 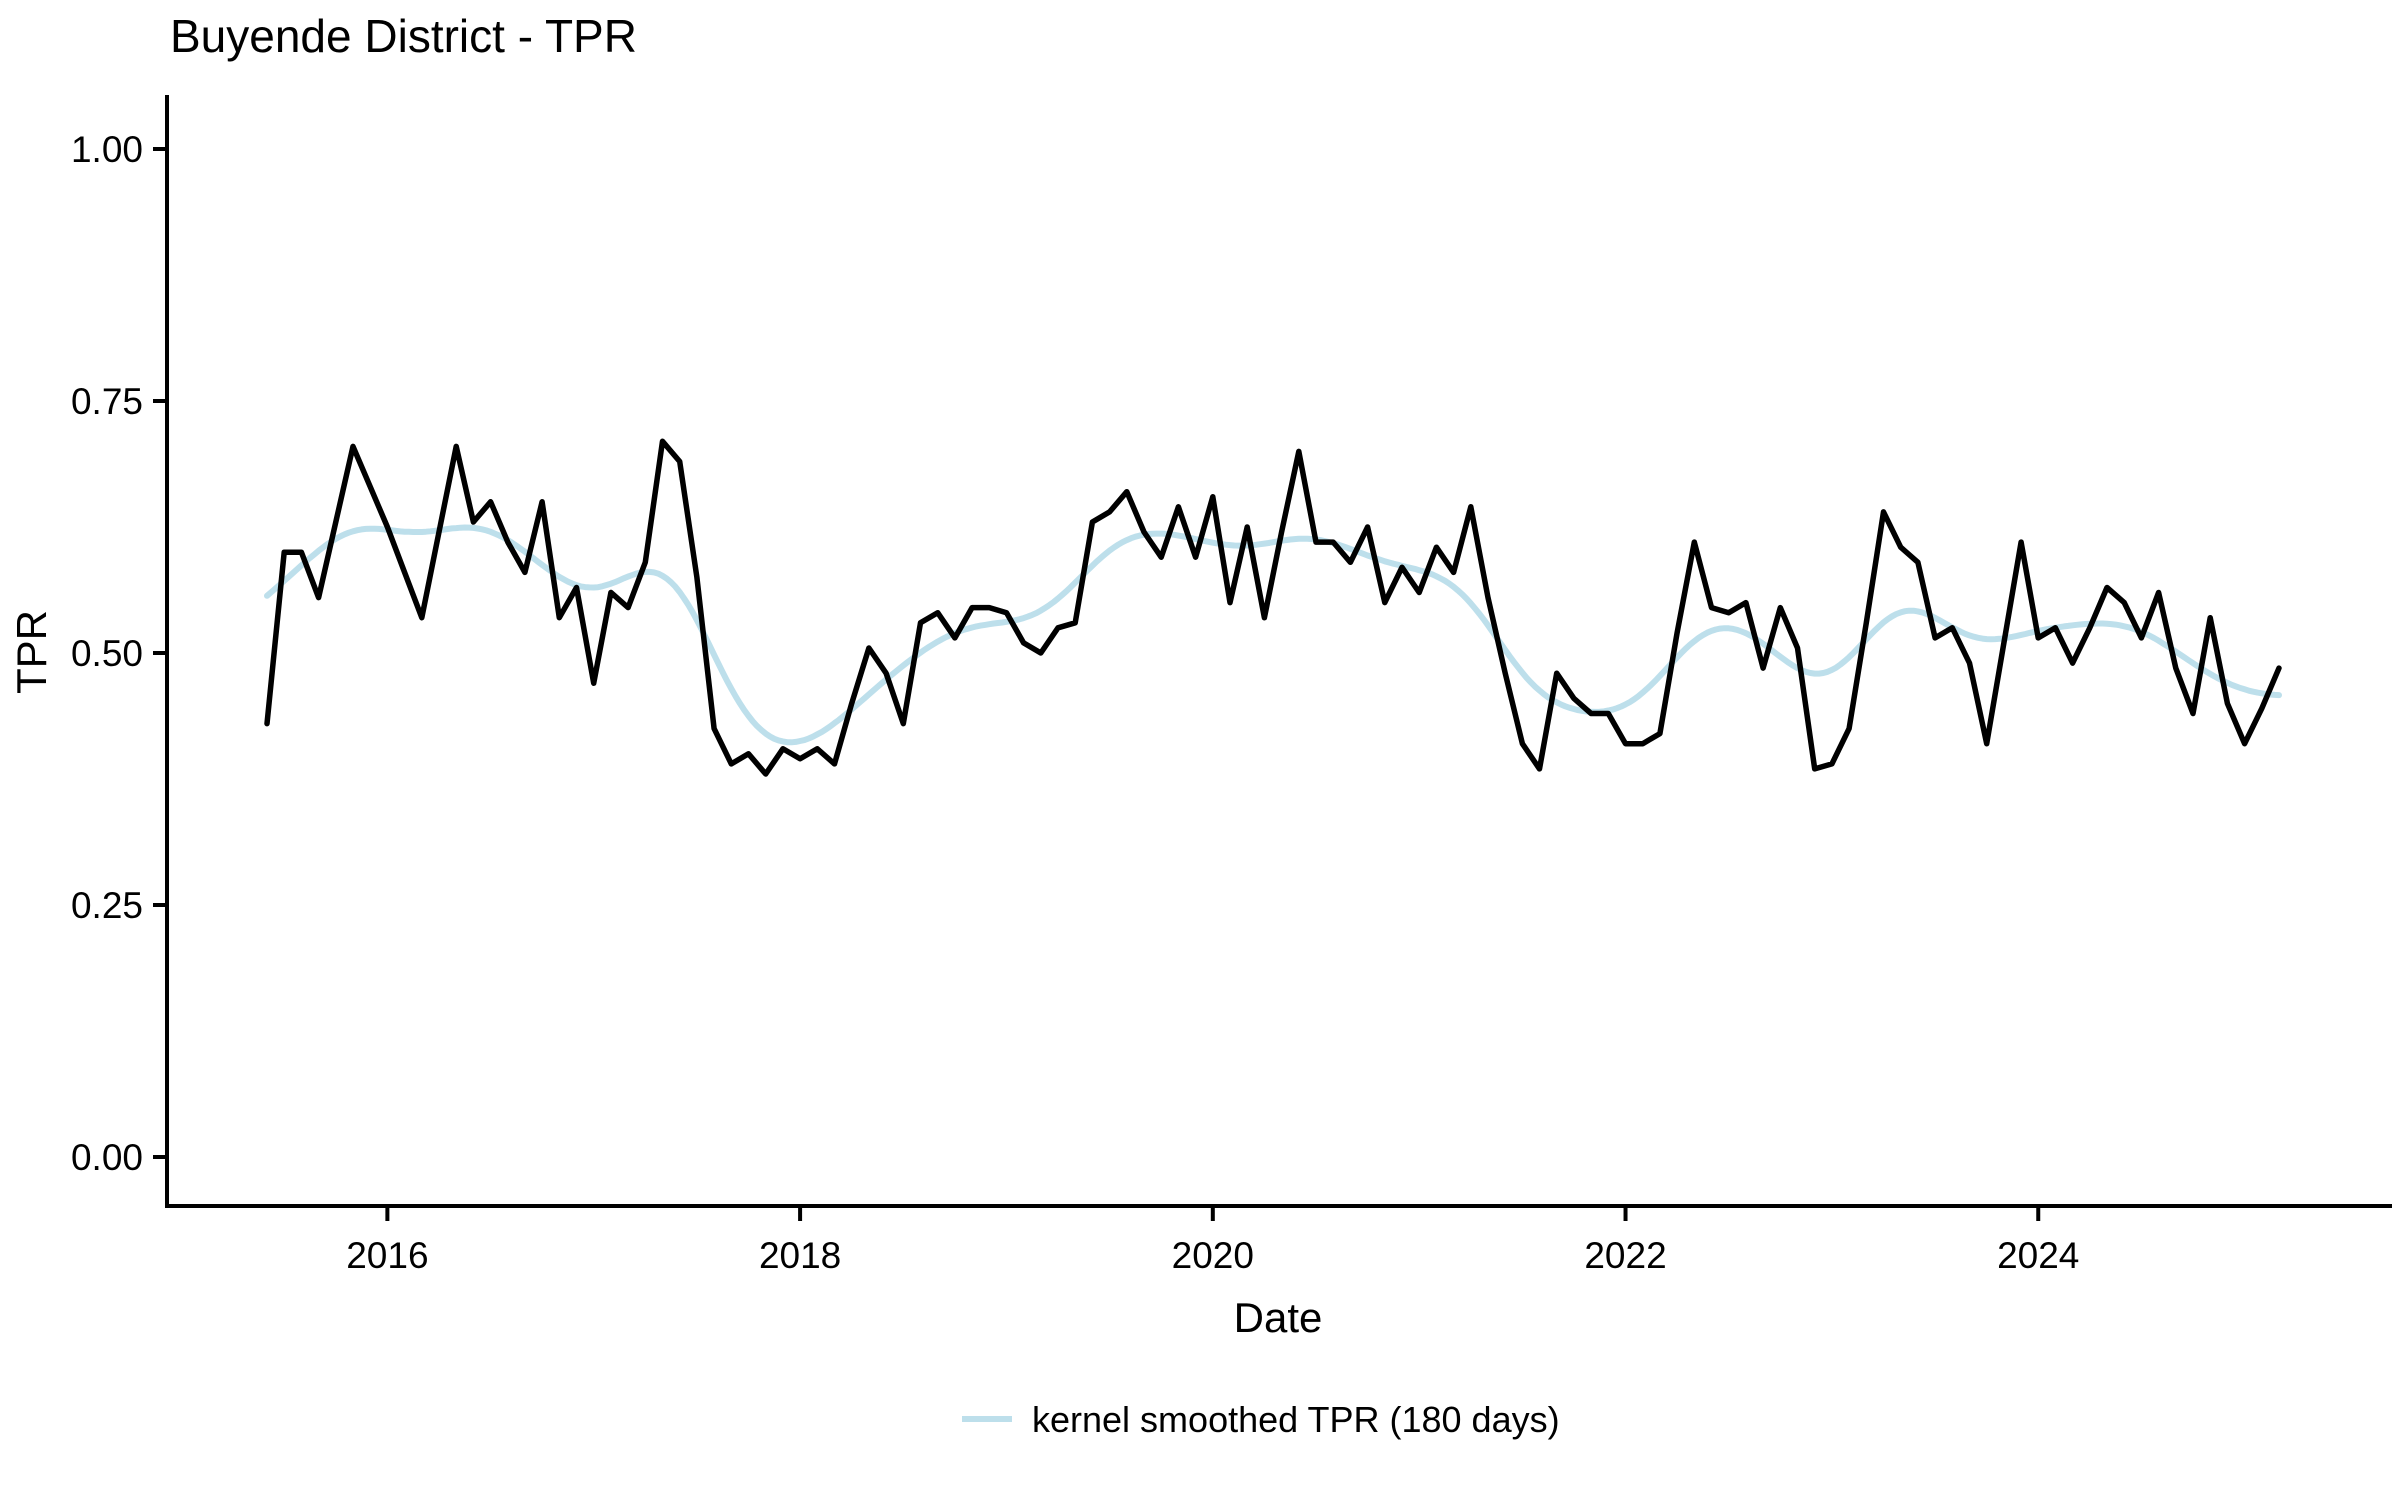 I want to click on y-tick-label-0.50: 0.50, so click(x=107, y=653).